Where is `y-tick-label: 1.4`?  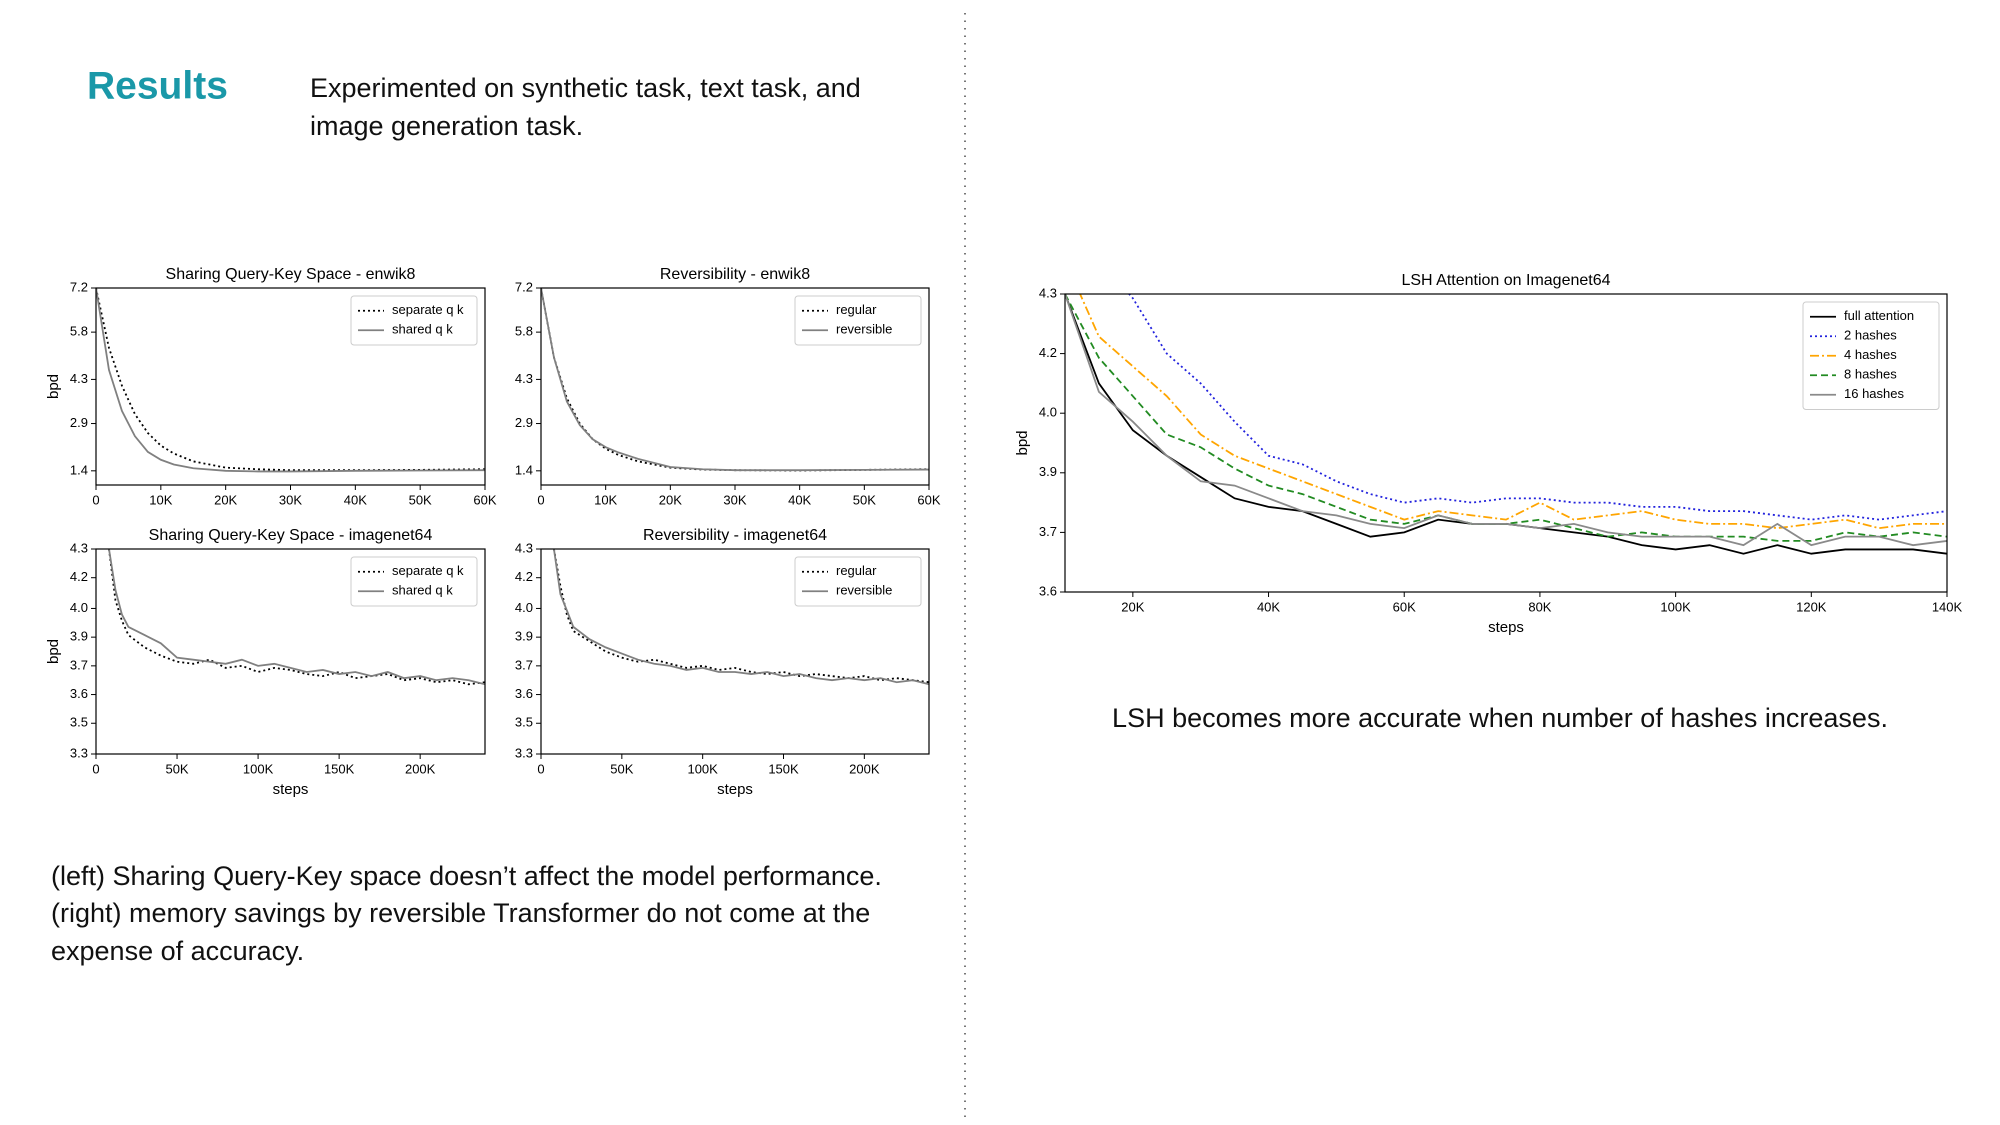 y-tick-label: 1.4 is located at coordinates (79, 469).